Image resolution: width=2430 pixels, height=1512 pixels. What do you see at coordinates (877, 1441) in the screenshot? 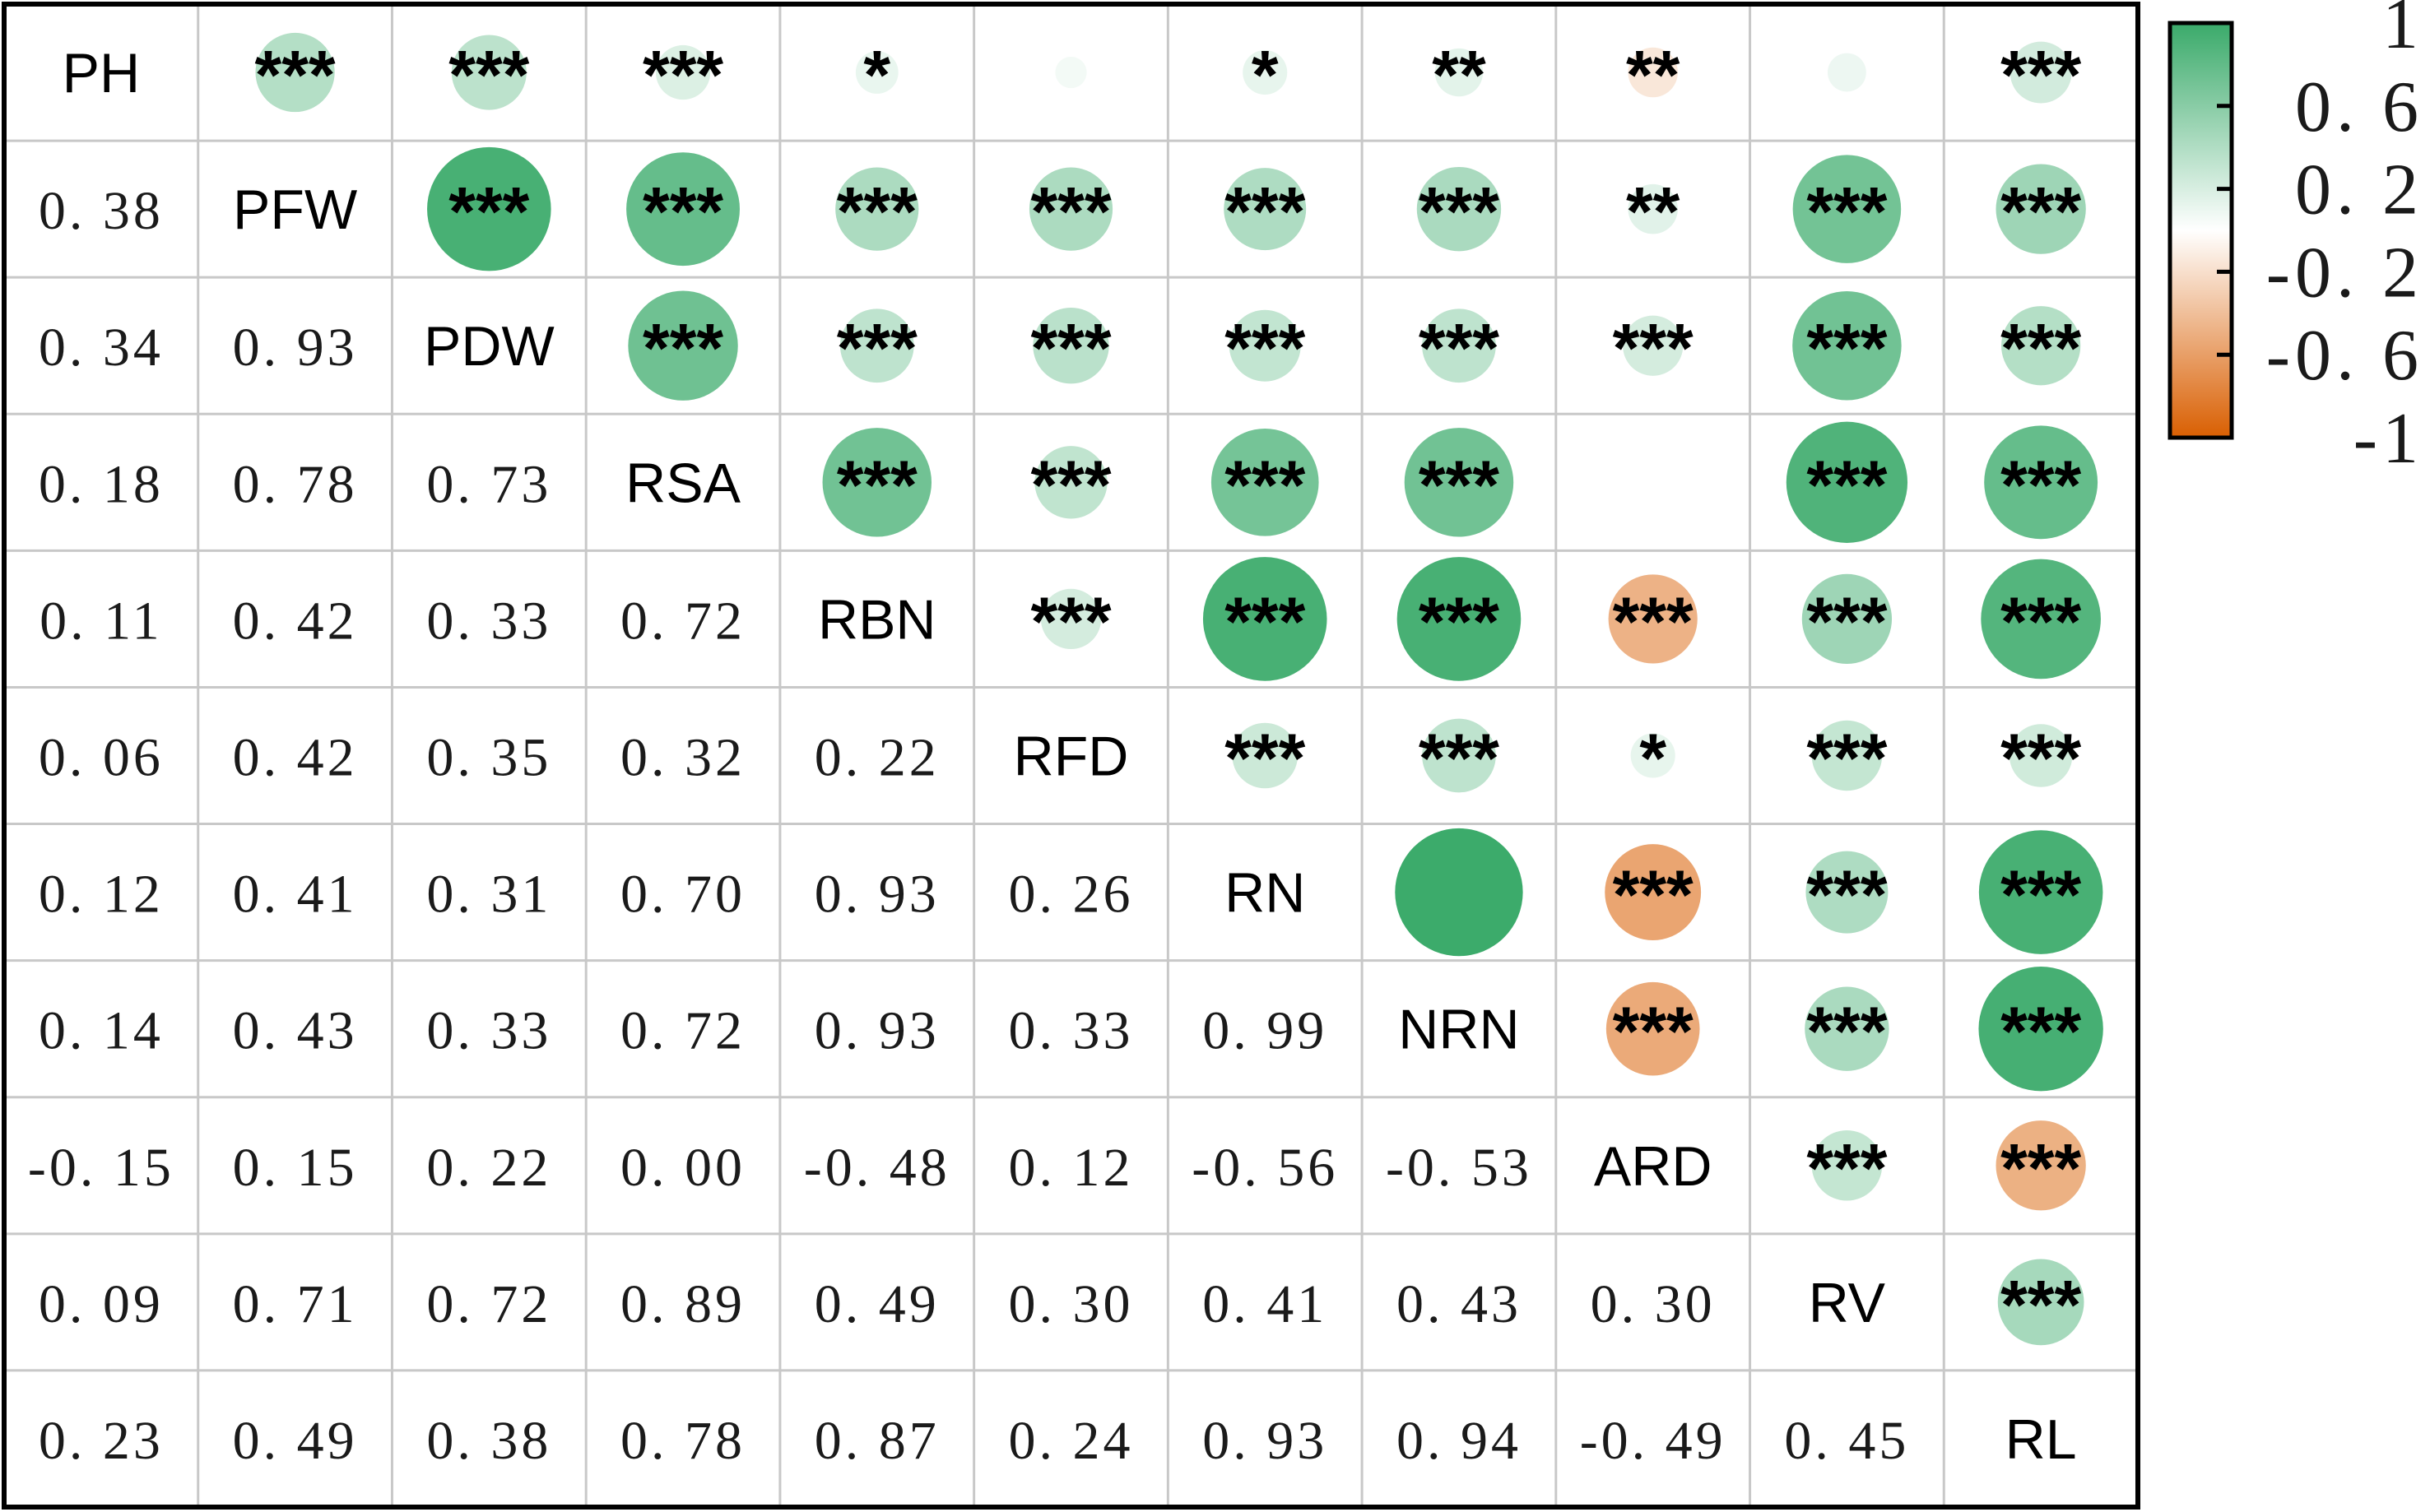
I see `coefficient-label: 0. 87` at bounding box center [877, 1441].